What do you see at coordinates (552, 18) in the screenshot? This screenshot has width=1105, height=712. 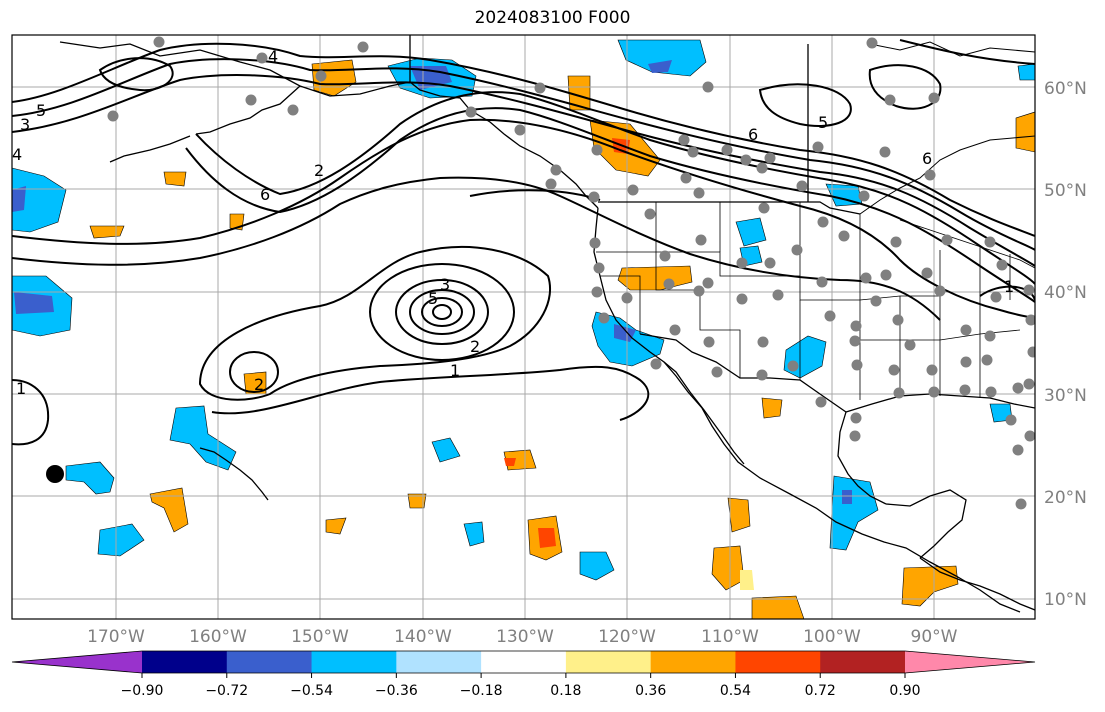 I see `map-title: 2024083100 F000` at bounding box center [552, 18].